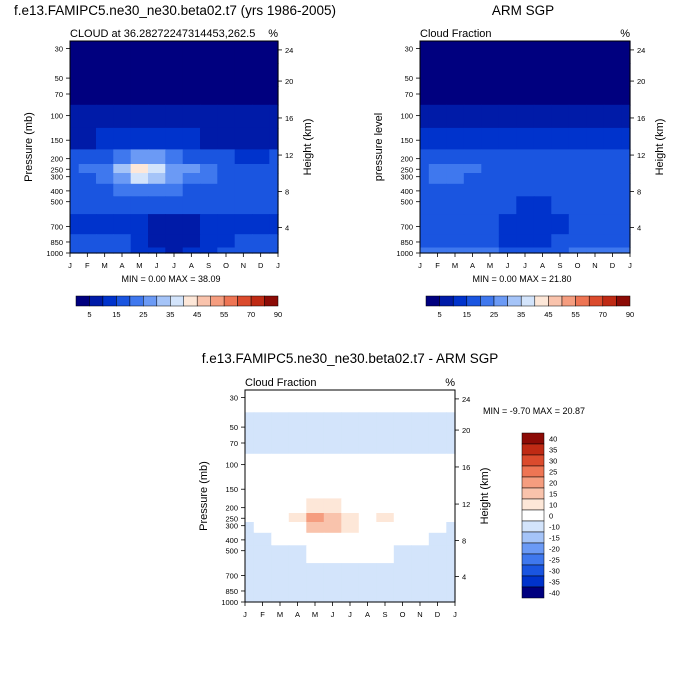 This screenshot has width=700, height=700. Describe the element at coordinates (287, 192) in the screenshot. I see `y2-tick-label: 8` at that location.